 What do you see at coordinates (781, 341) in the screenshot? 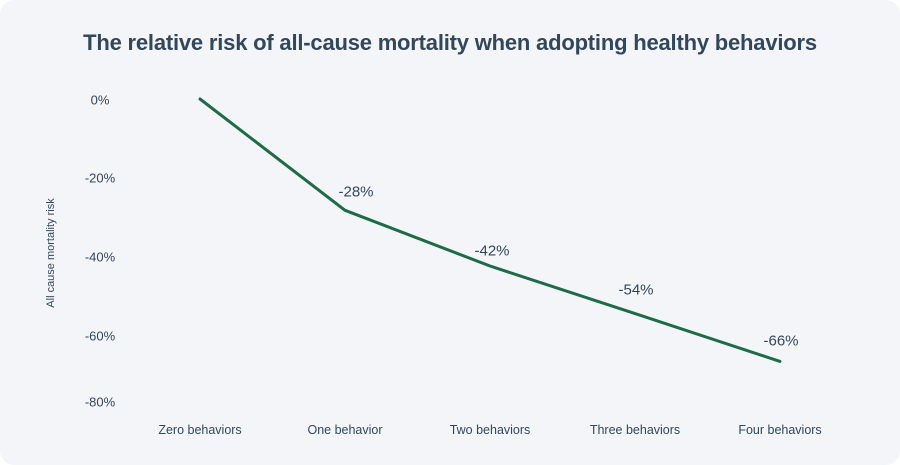
I see `point-label-four-behaviors: -66%` at bounding box center [781, 341].